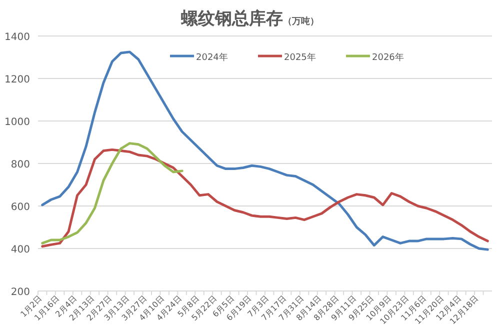  I want to click on legend-label: 2025年, so click(300, 57).